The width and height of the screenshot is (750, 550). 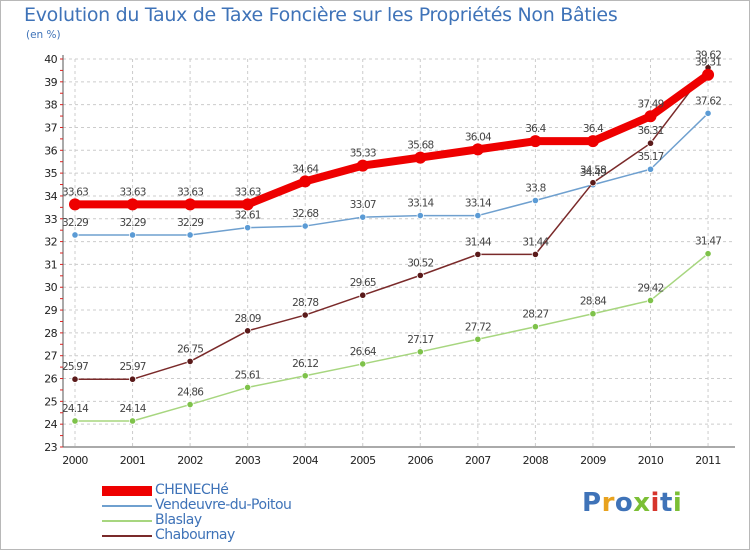 I want to click on legend-item-chabournay: Chabournay, so click(x=217, y=535).